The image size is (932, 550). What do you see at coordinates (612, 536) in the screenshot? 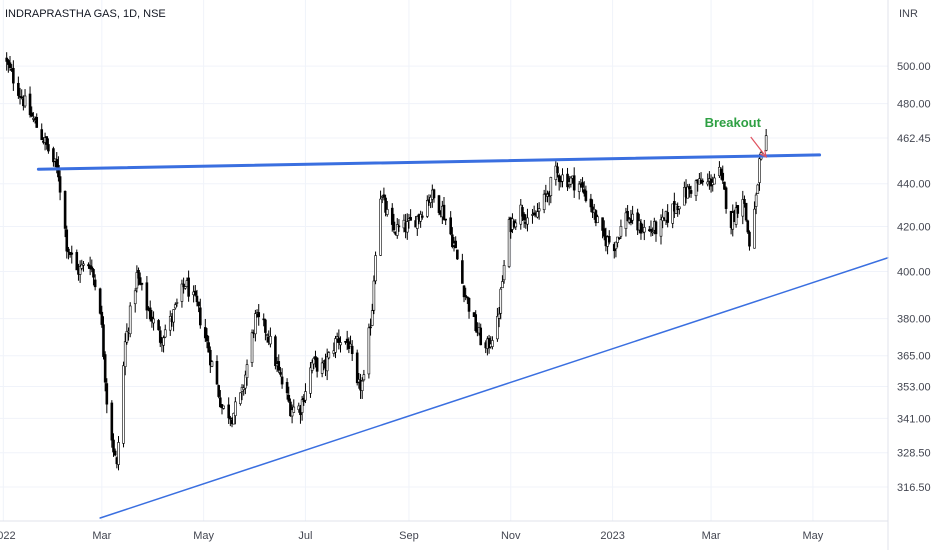
I see `x-tick-label: 2023` at bounding box center [612, 536].